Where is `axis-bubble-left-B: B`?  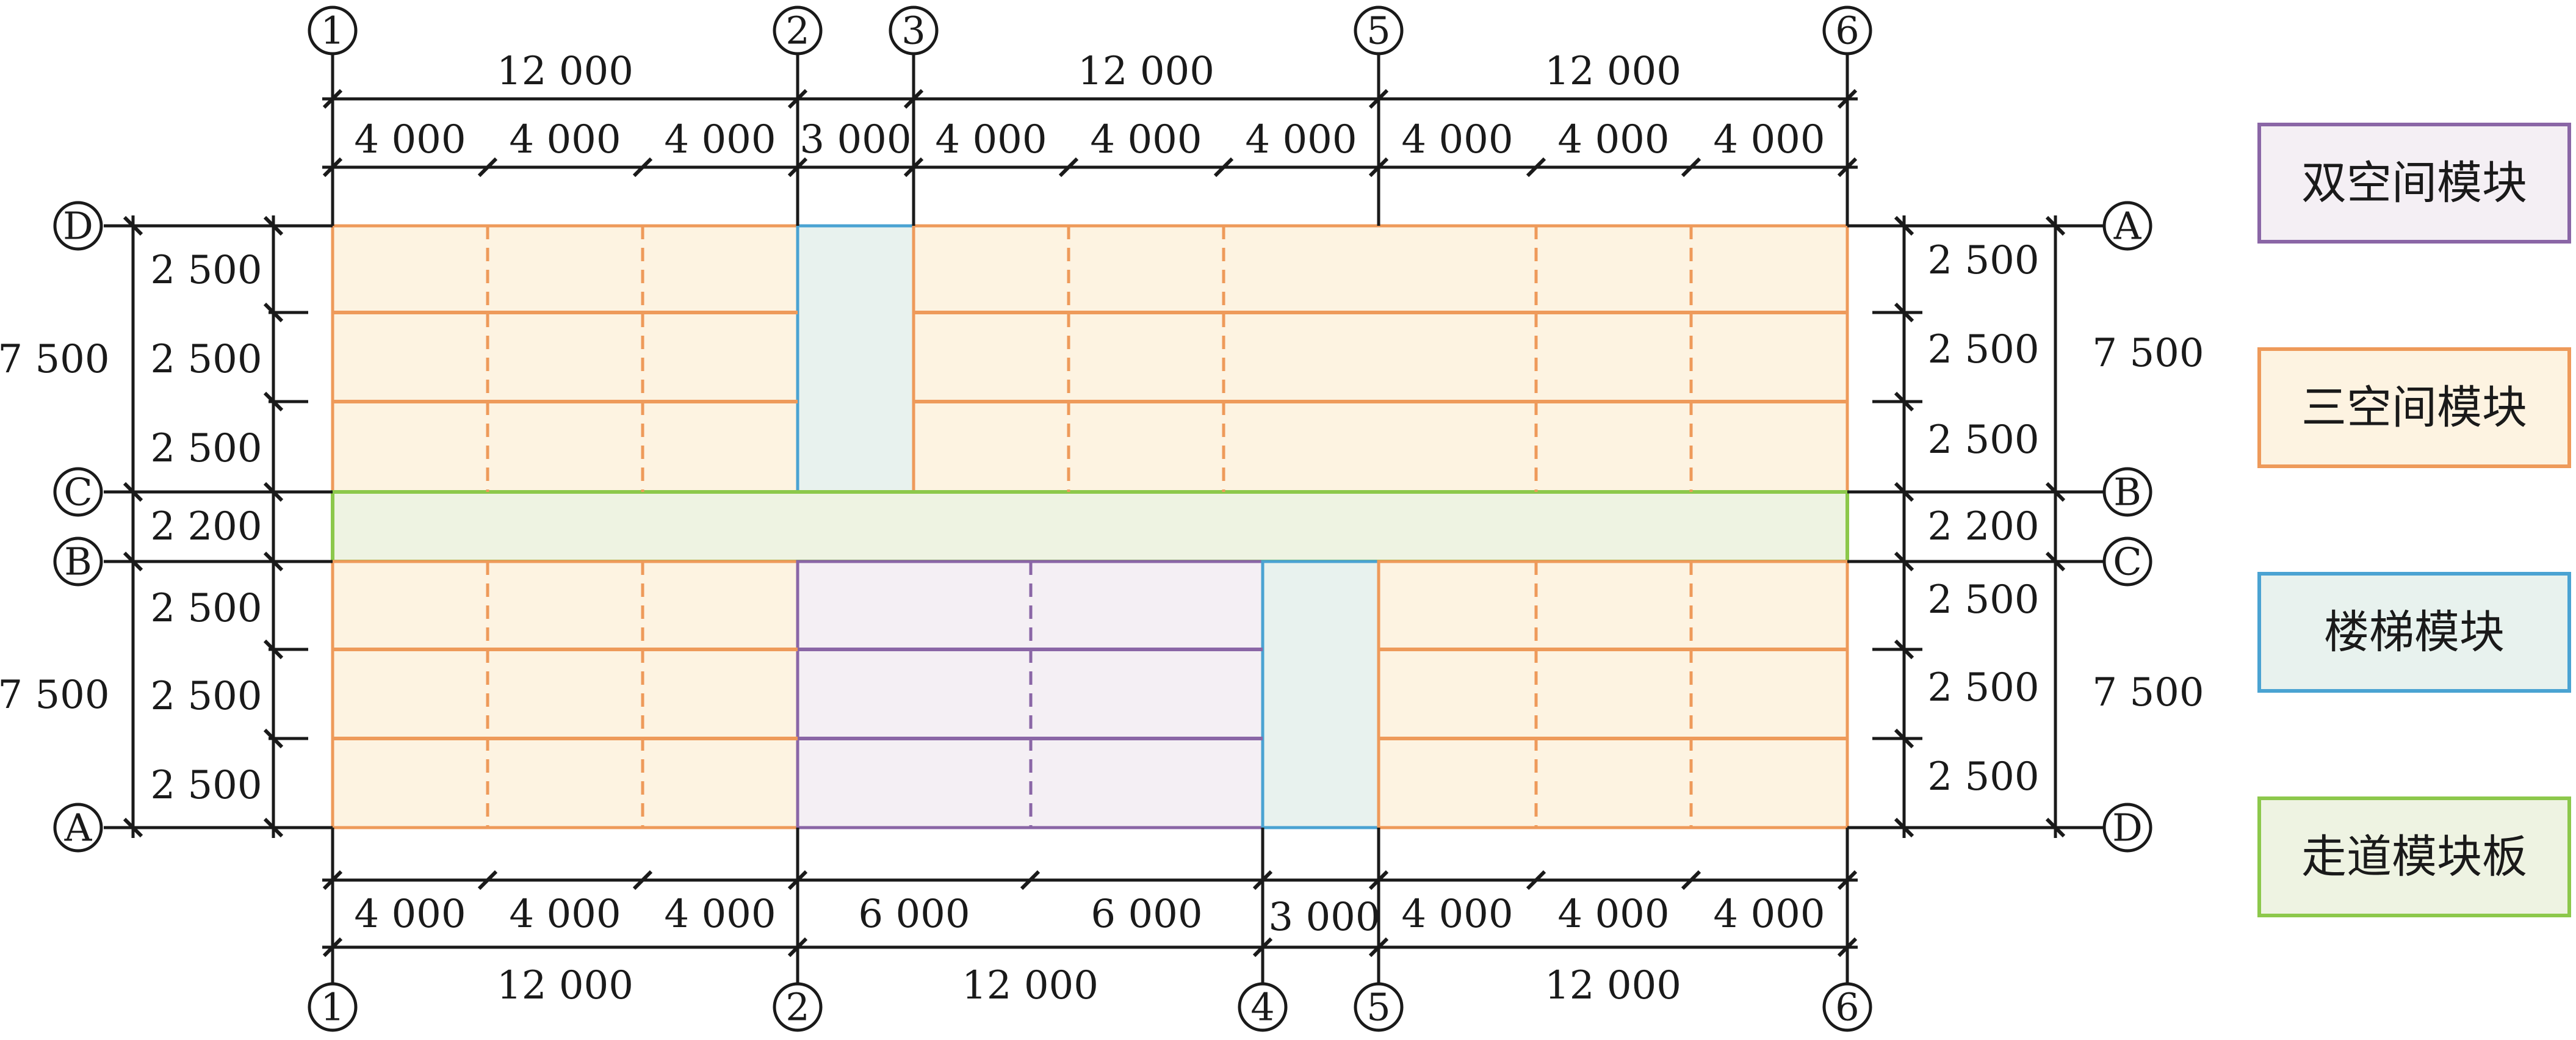
axis-bubble-left-B: B is located at coordinates (78, 561).